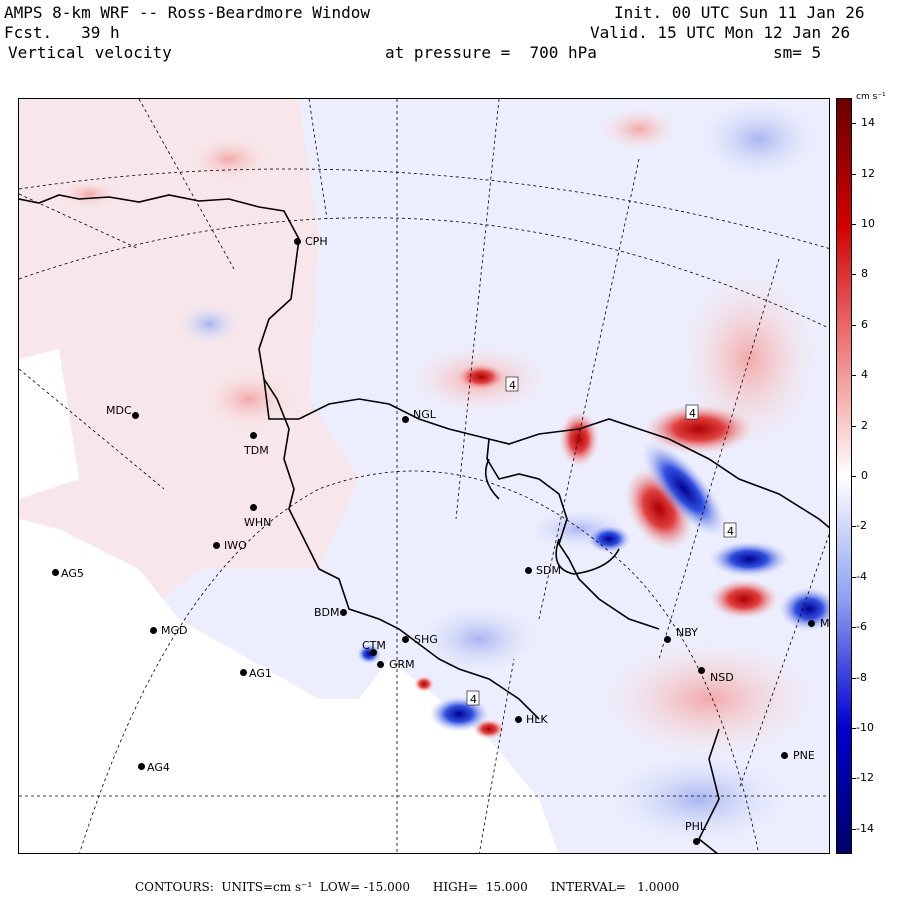  Describe the element at coordinates (868, 123) in the screenshot. I see `colorbar-tick-label: 14` at that location.